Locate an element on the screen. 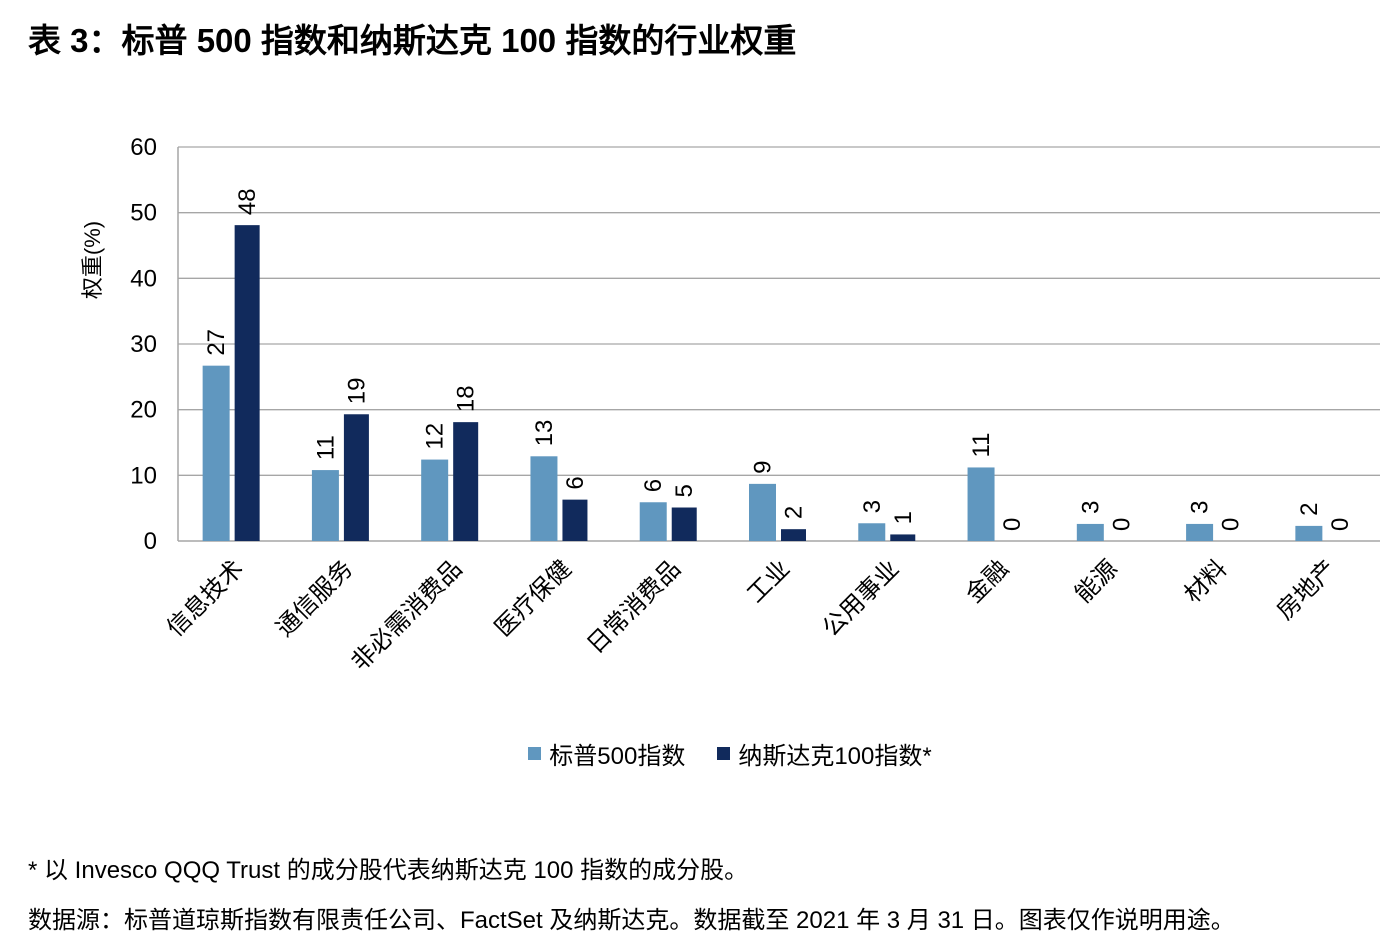 The height and width of the screenshot is (948, 1400). data-label: 9 is located at coordinates (763, 467).